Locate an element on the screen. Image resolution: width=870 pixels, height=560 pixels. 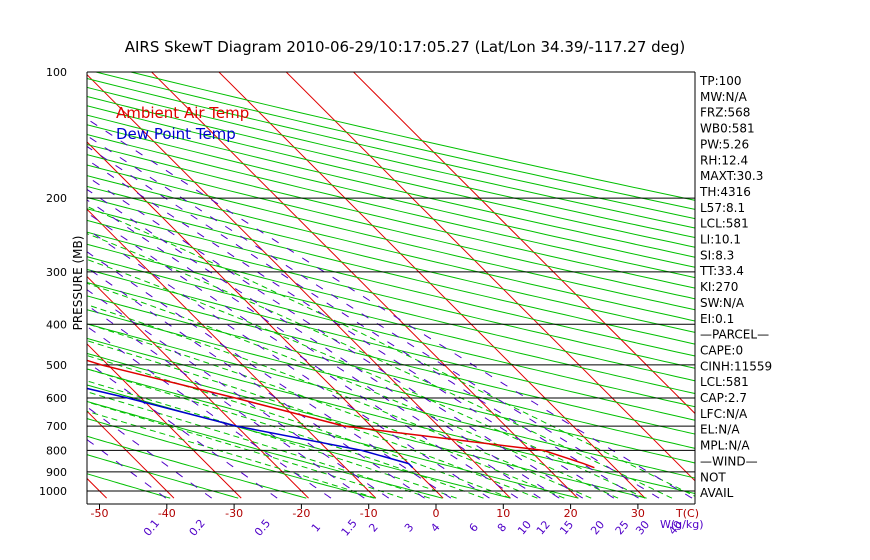
mixing-ratio-axis-label: W(g/kg) is located at coordinates (682, 524).